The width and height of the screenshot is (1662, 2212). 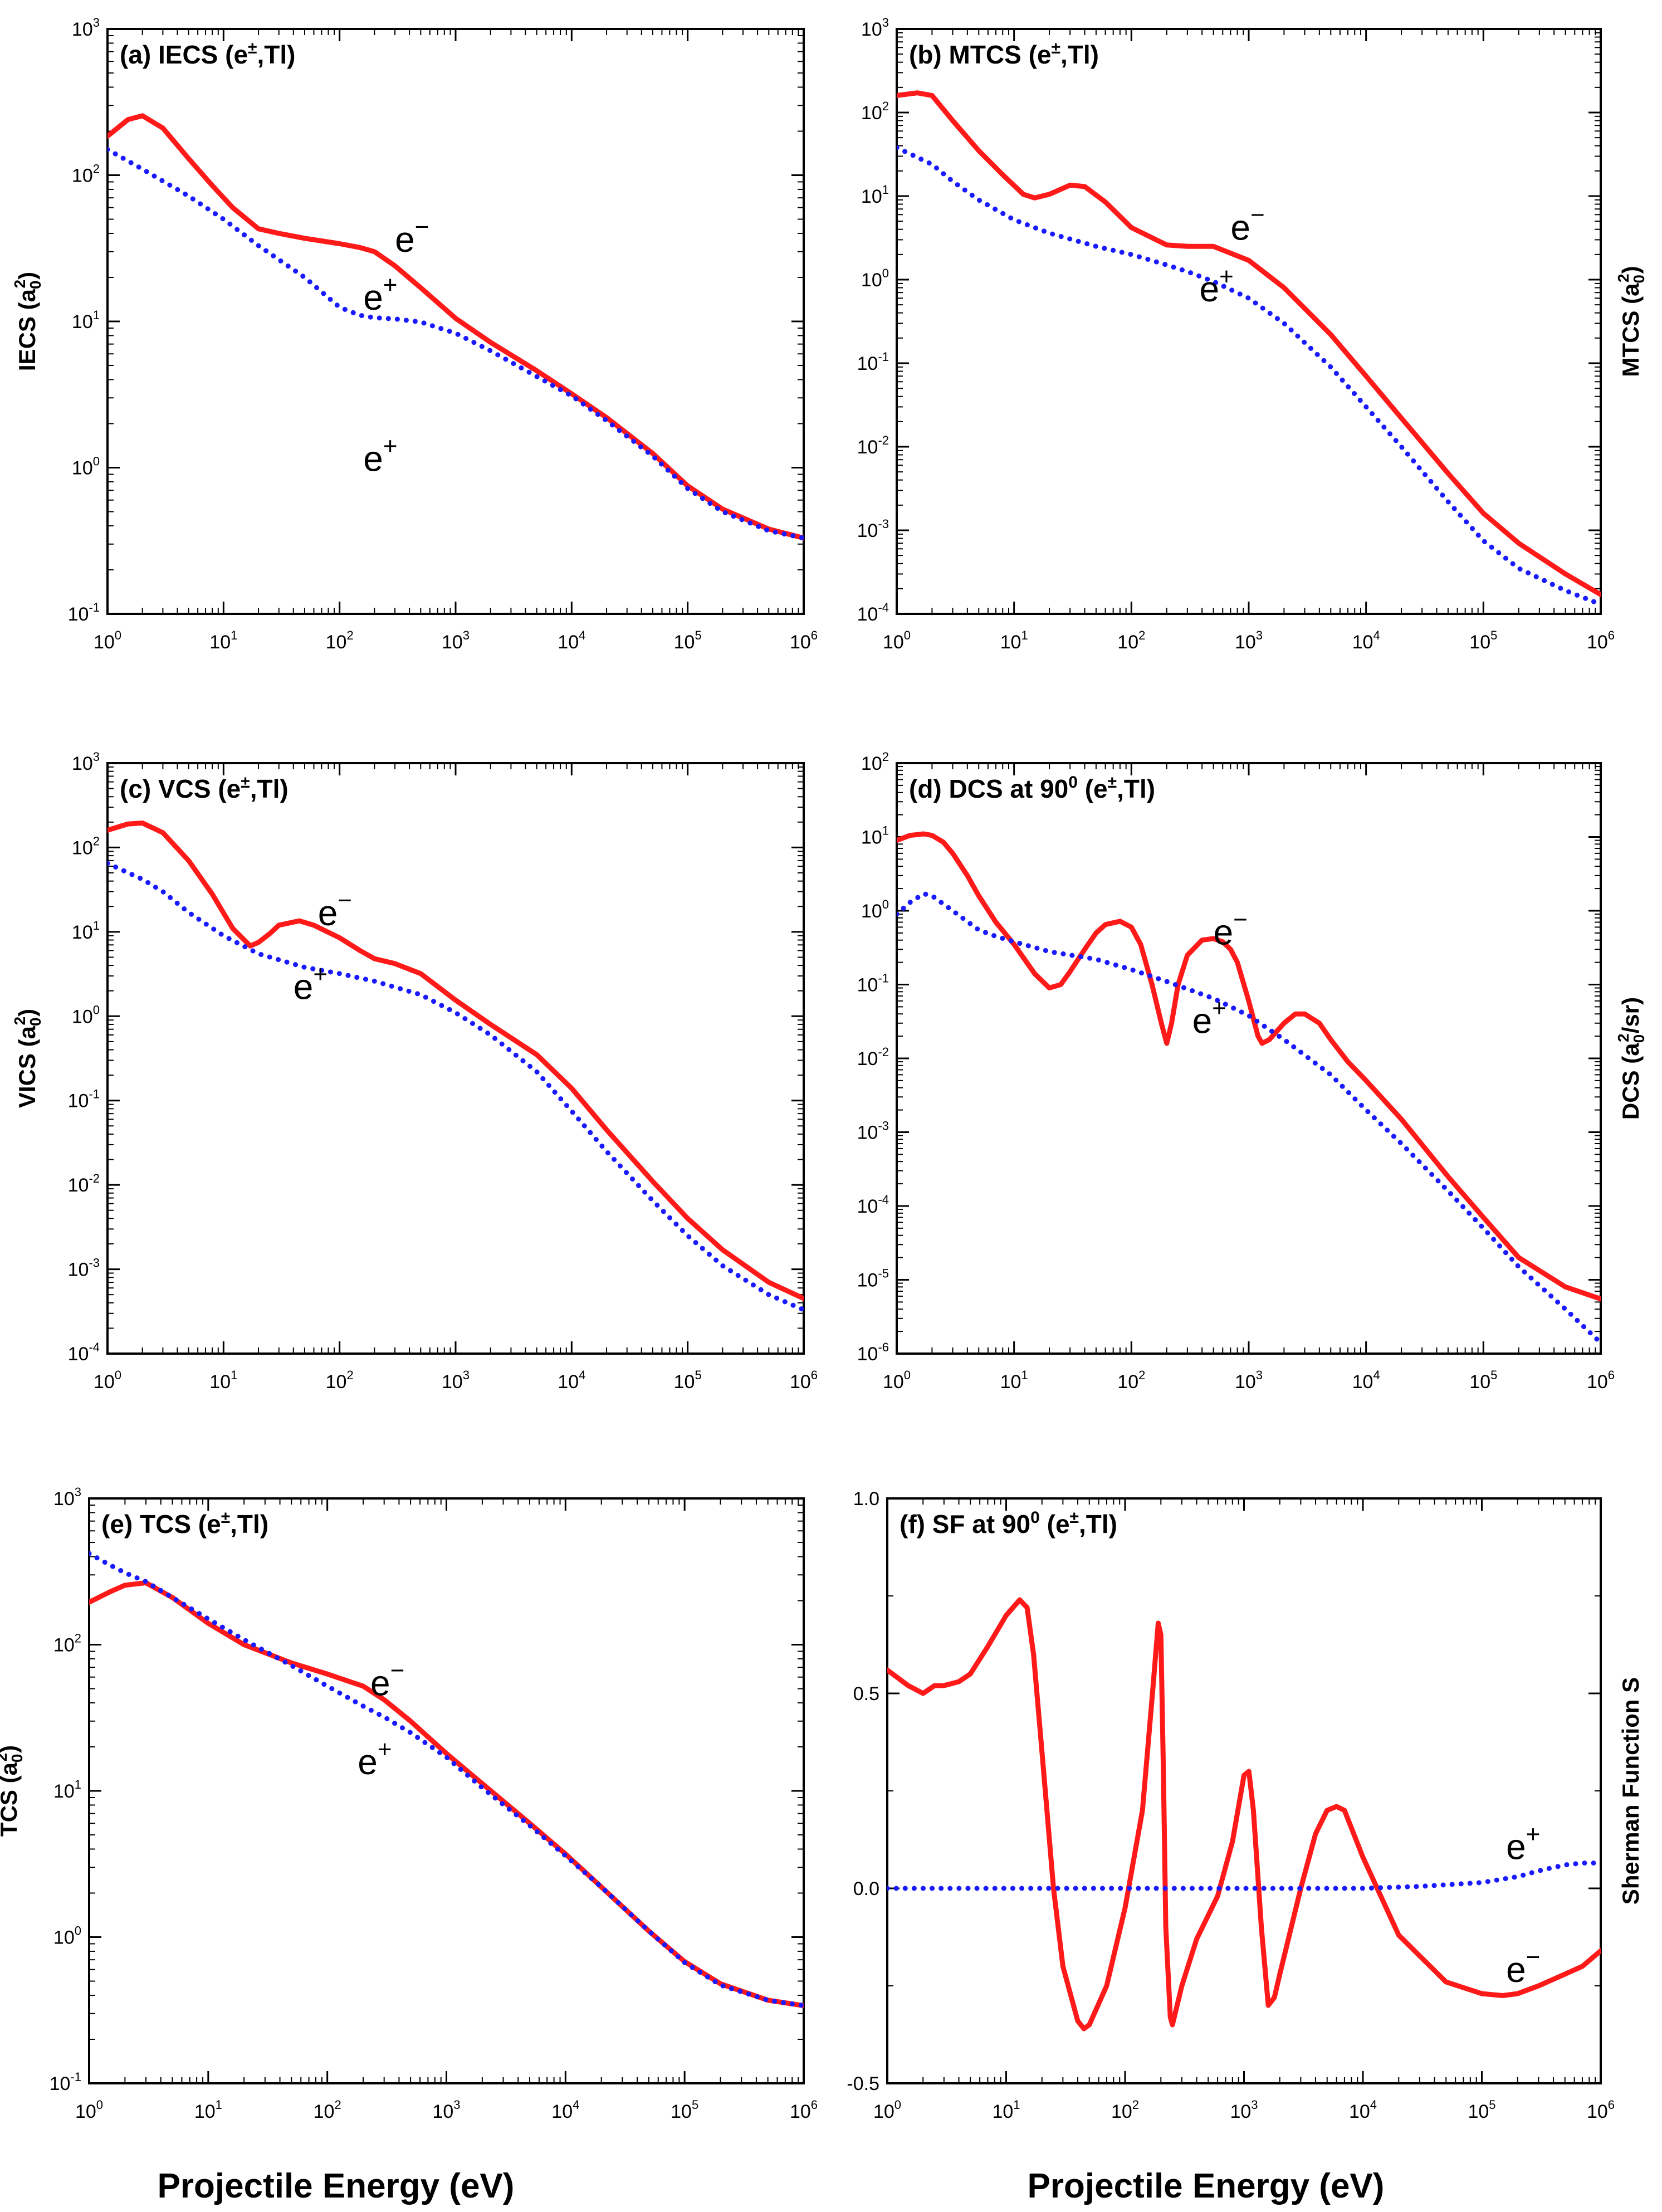 I want to click on y-tick-label: 0.5, so click(x=866, y=1694).